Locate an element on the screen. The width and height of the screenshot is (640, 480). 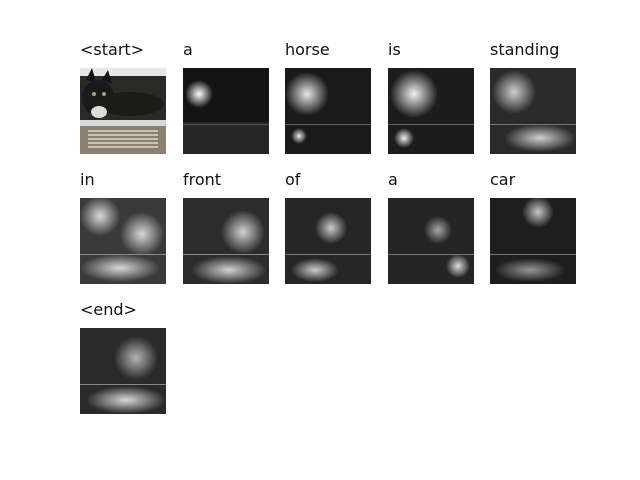
word-caption: is is located at coordinates (394, 49).